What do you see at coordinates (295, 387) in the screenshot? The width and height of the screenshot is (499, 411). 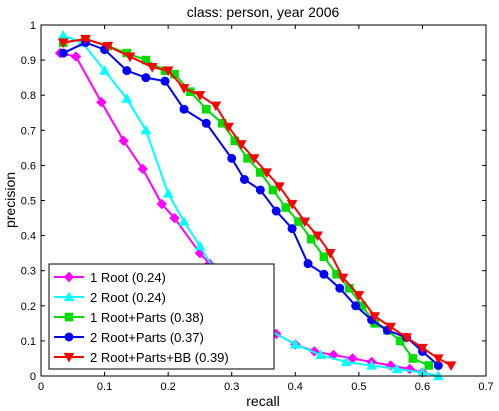 I see `x-tick-label: 0.4` at bounding box center [295, 387].